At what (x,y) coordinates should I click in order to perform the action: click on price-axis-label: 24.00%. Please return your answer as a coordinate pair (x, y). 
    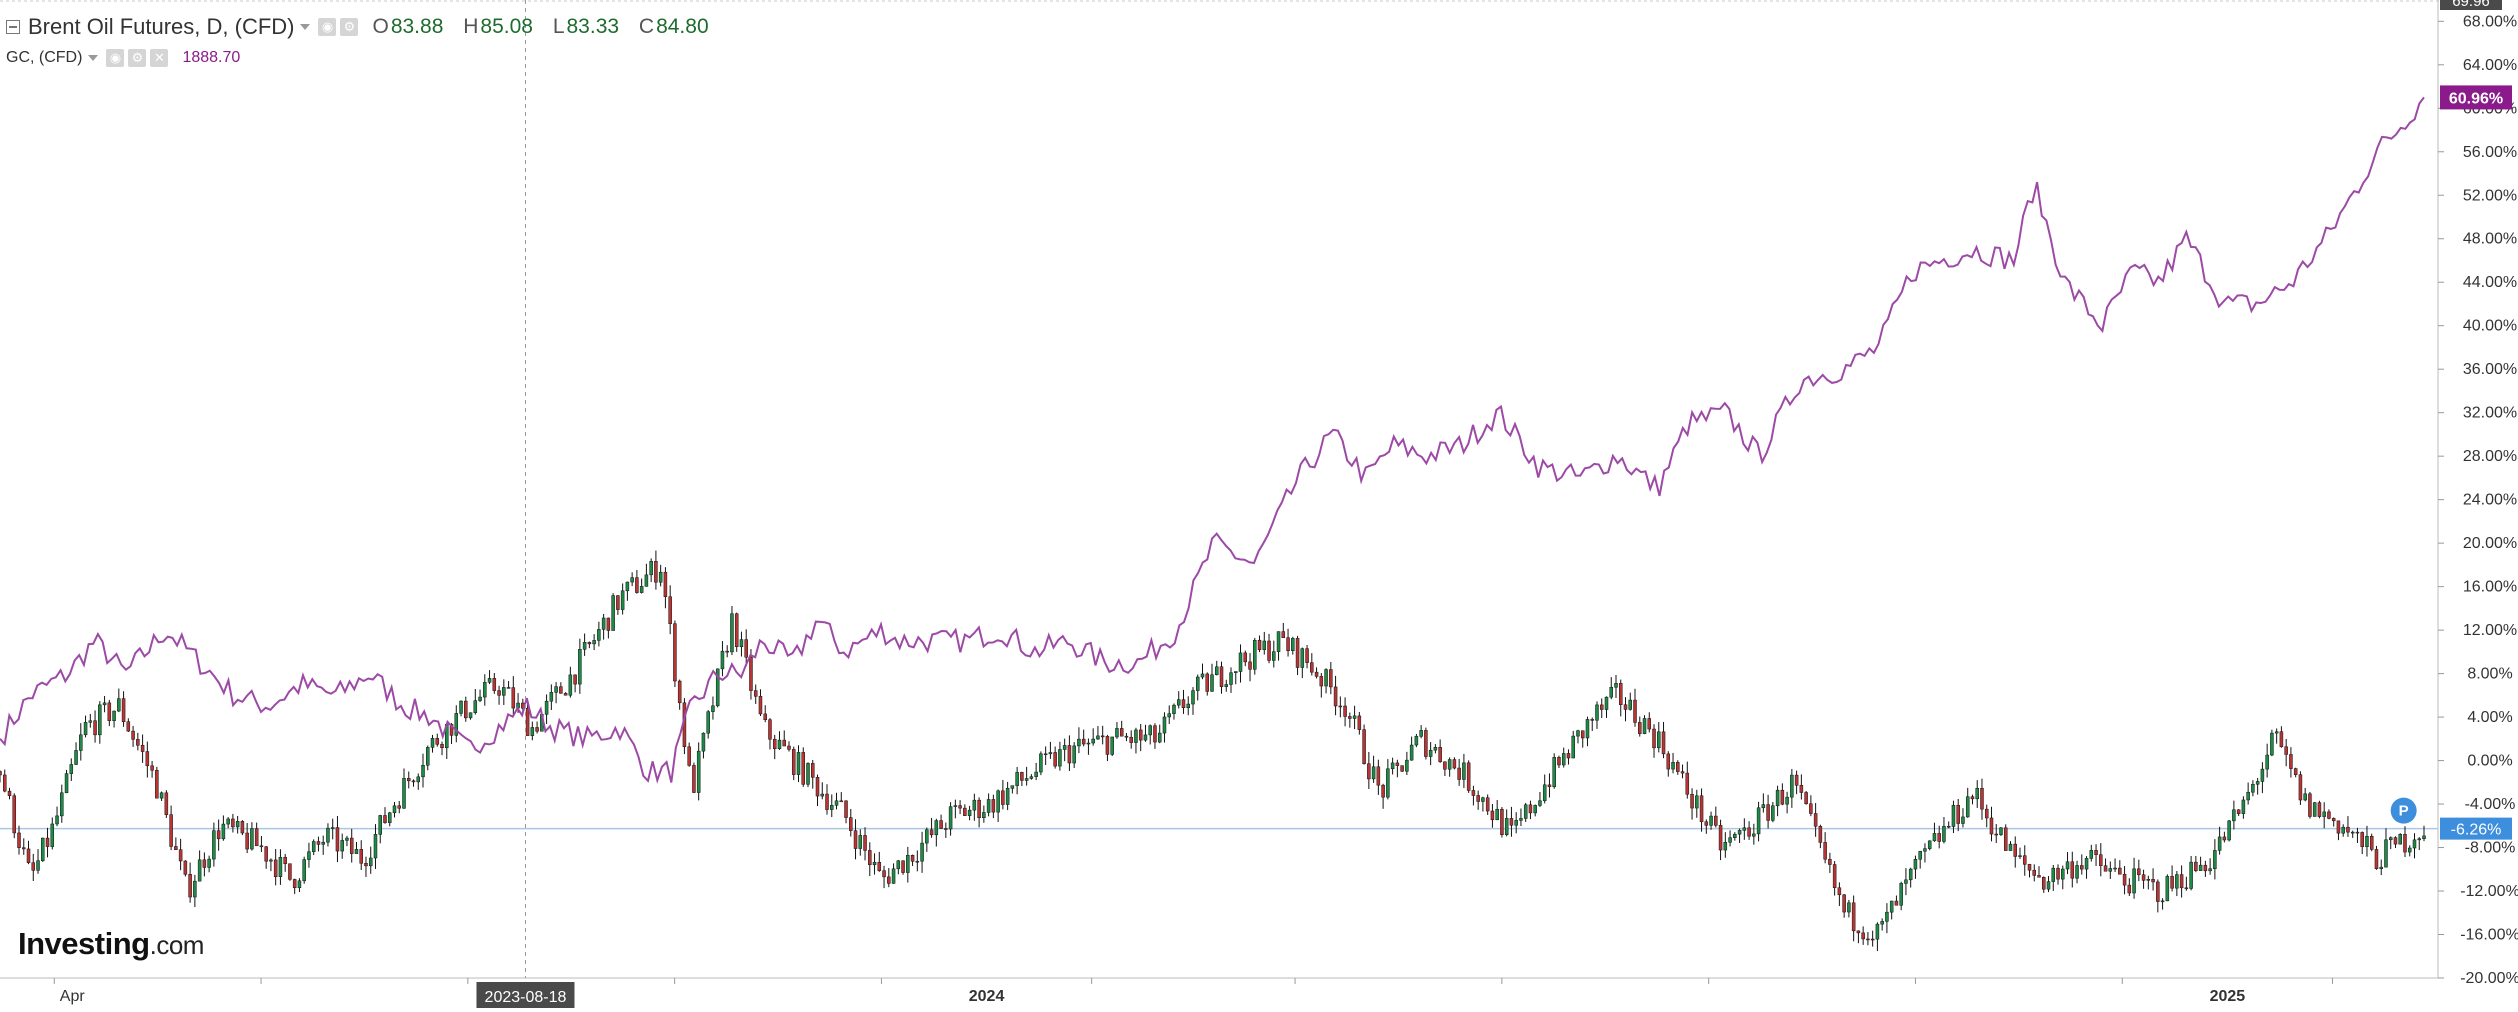
    Looking at the image, I should click on (2490, 500).